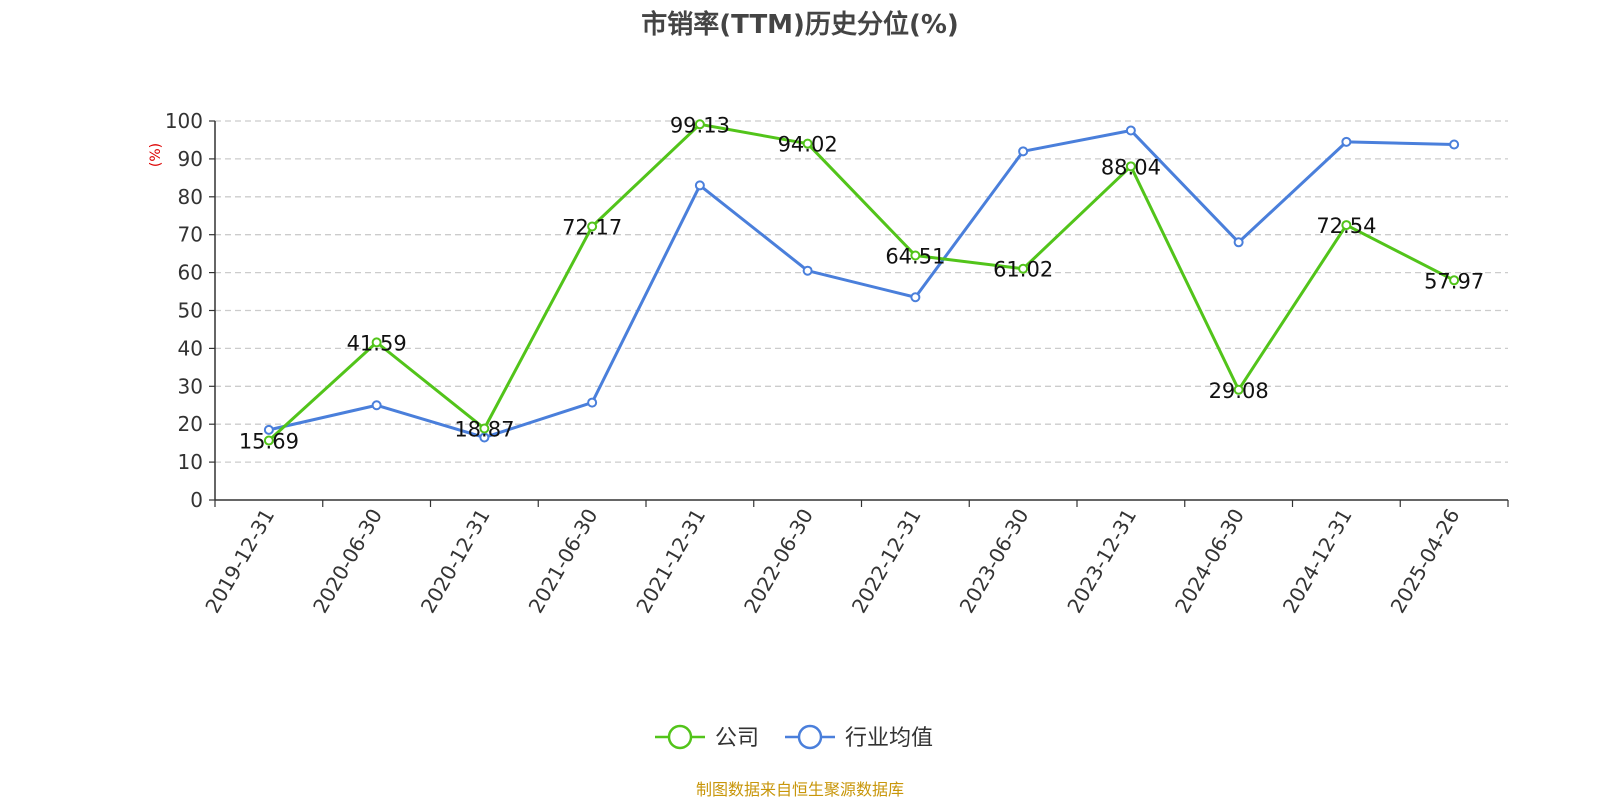  Describe the element at coordinates (778, 561) in the screenshot. I see `x-tick-label: 2022-06-30` at that location.